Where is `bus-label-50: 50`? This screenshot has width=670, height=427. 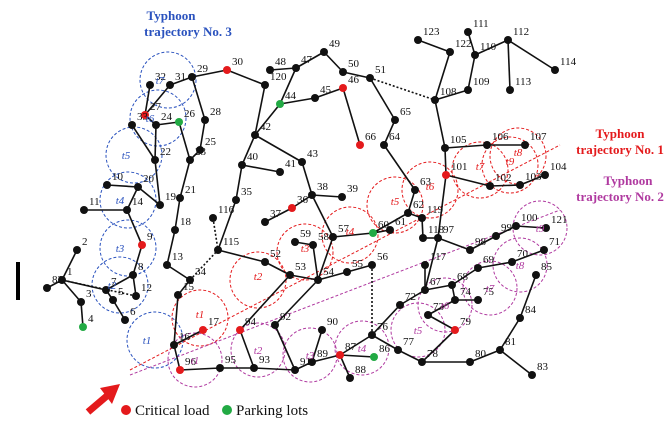 bus-label-50: 50 is located at coordinates (354, 64).